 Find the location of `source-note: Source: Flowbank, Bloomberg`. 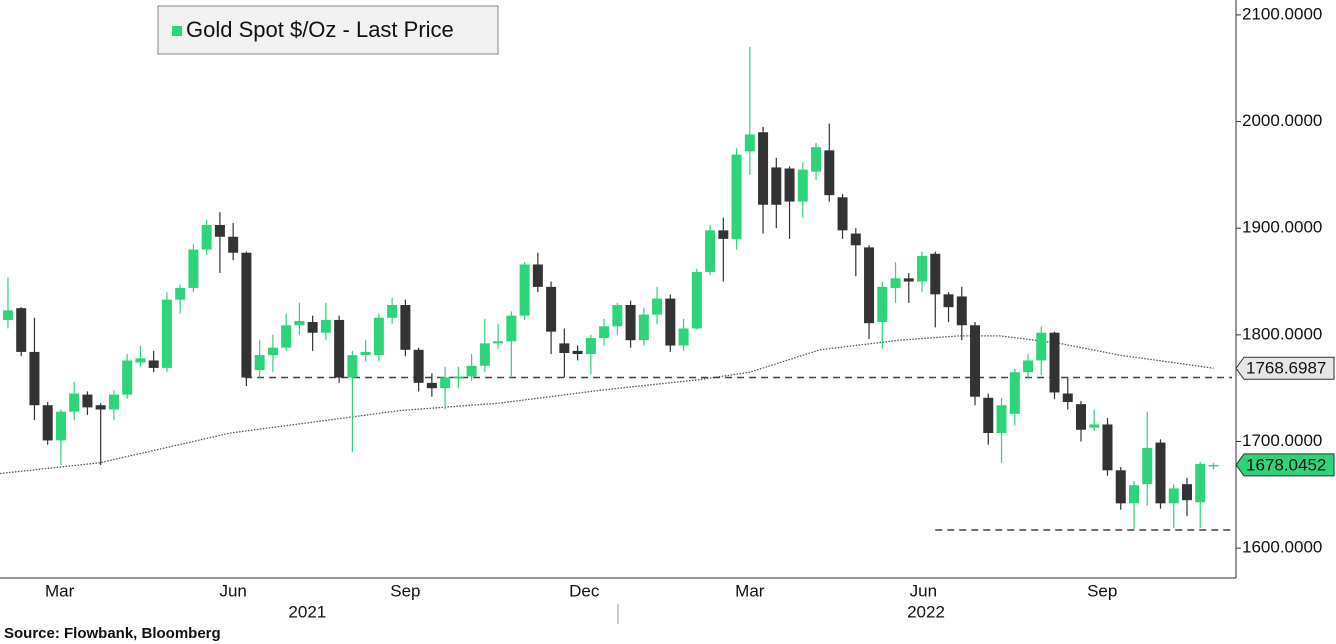

source-note: Source: Flowbank, Bloomberg is located at coordinates (112, 633).